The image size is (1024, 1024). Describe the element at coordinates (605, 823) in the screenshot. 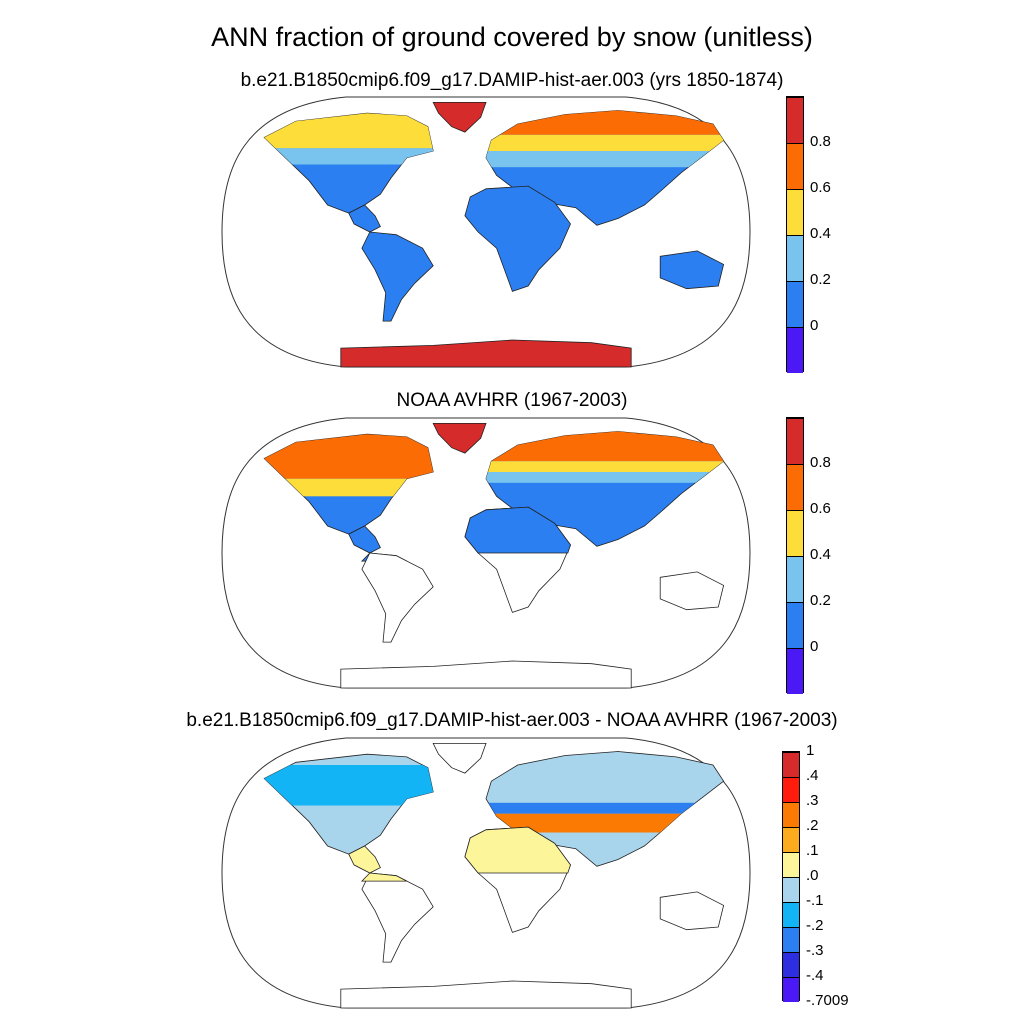

I see `eurasia-diff-positive` at that location.